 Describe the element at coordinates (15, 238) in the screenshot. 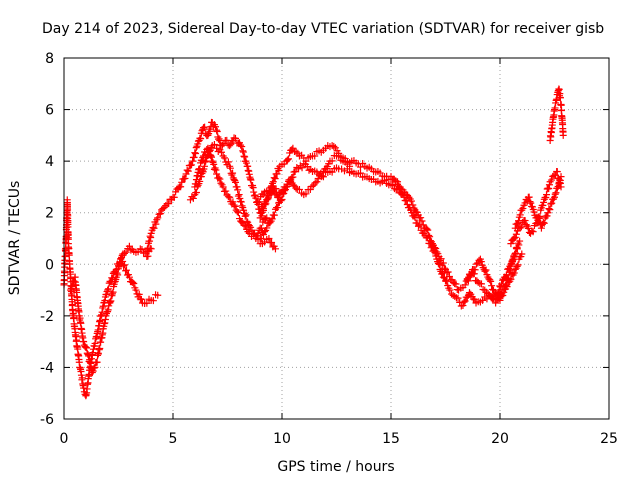

I see `y-axis-label: SDTVAR / TECUs` at that location.